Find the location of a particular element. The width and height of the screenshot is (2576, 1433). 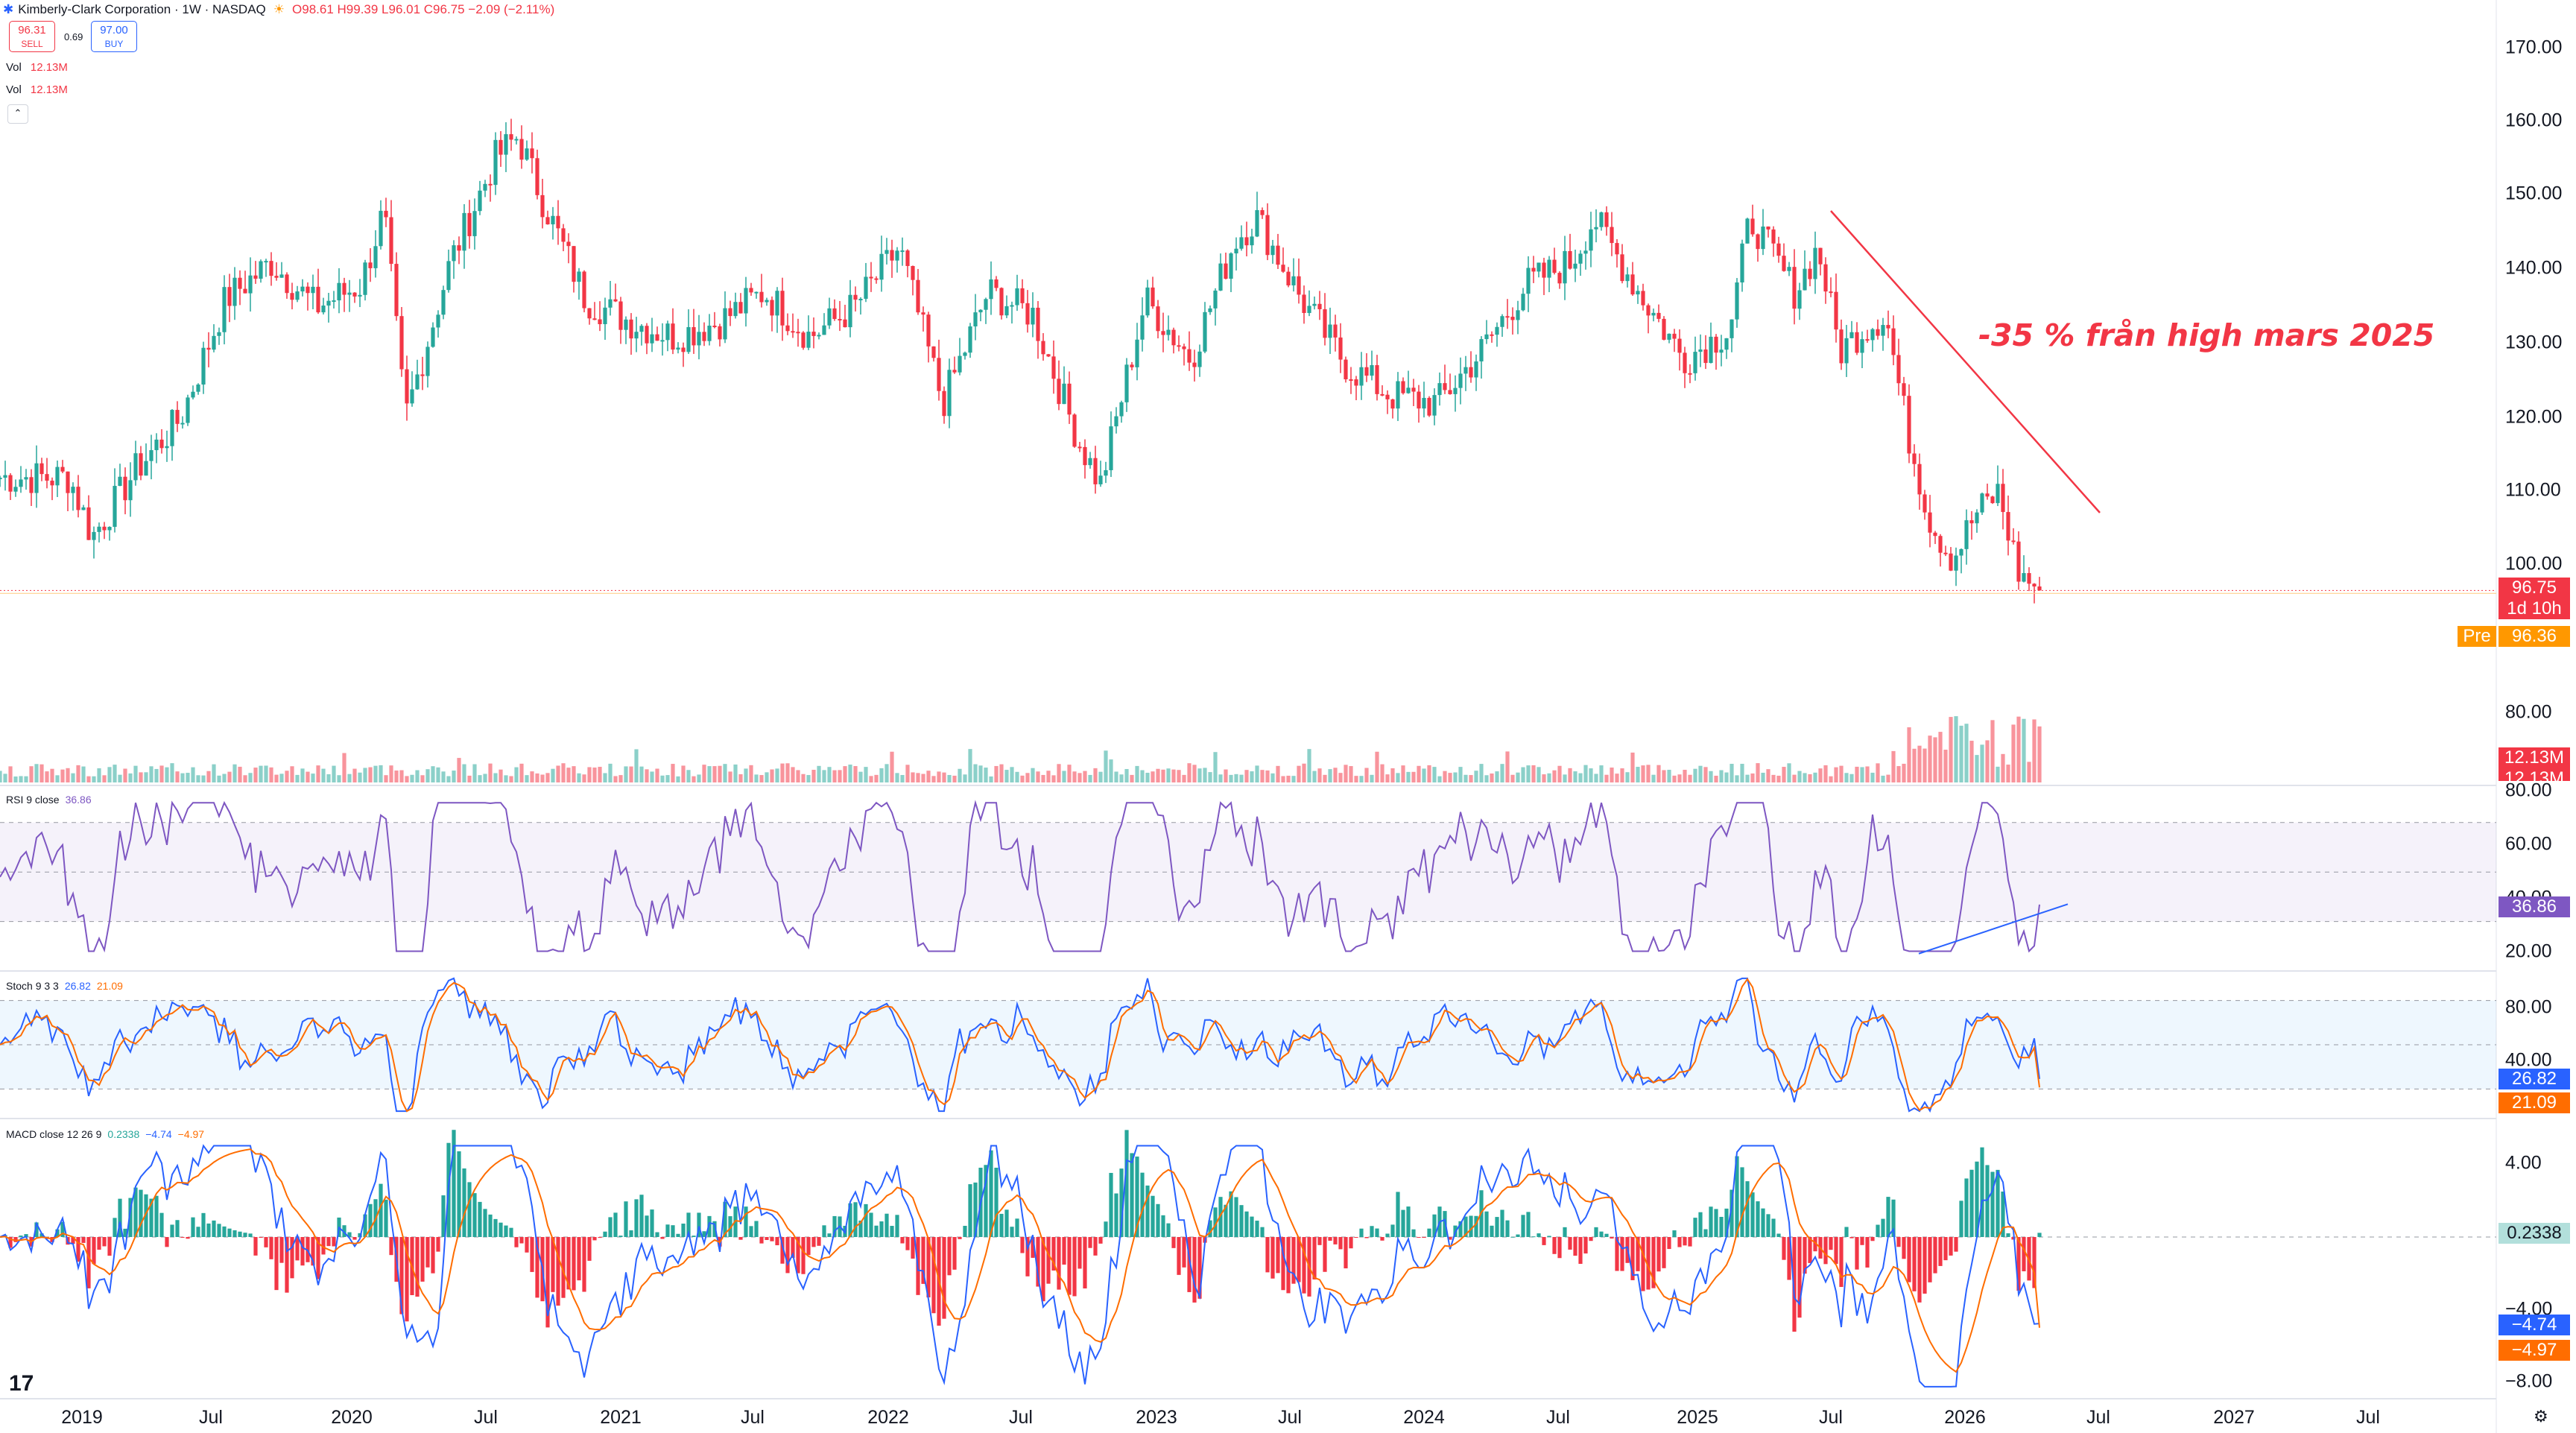

rsi-legend: RSI 9 close 36.86 is located at coordinates (49, 800).